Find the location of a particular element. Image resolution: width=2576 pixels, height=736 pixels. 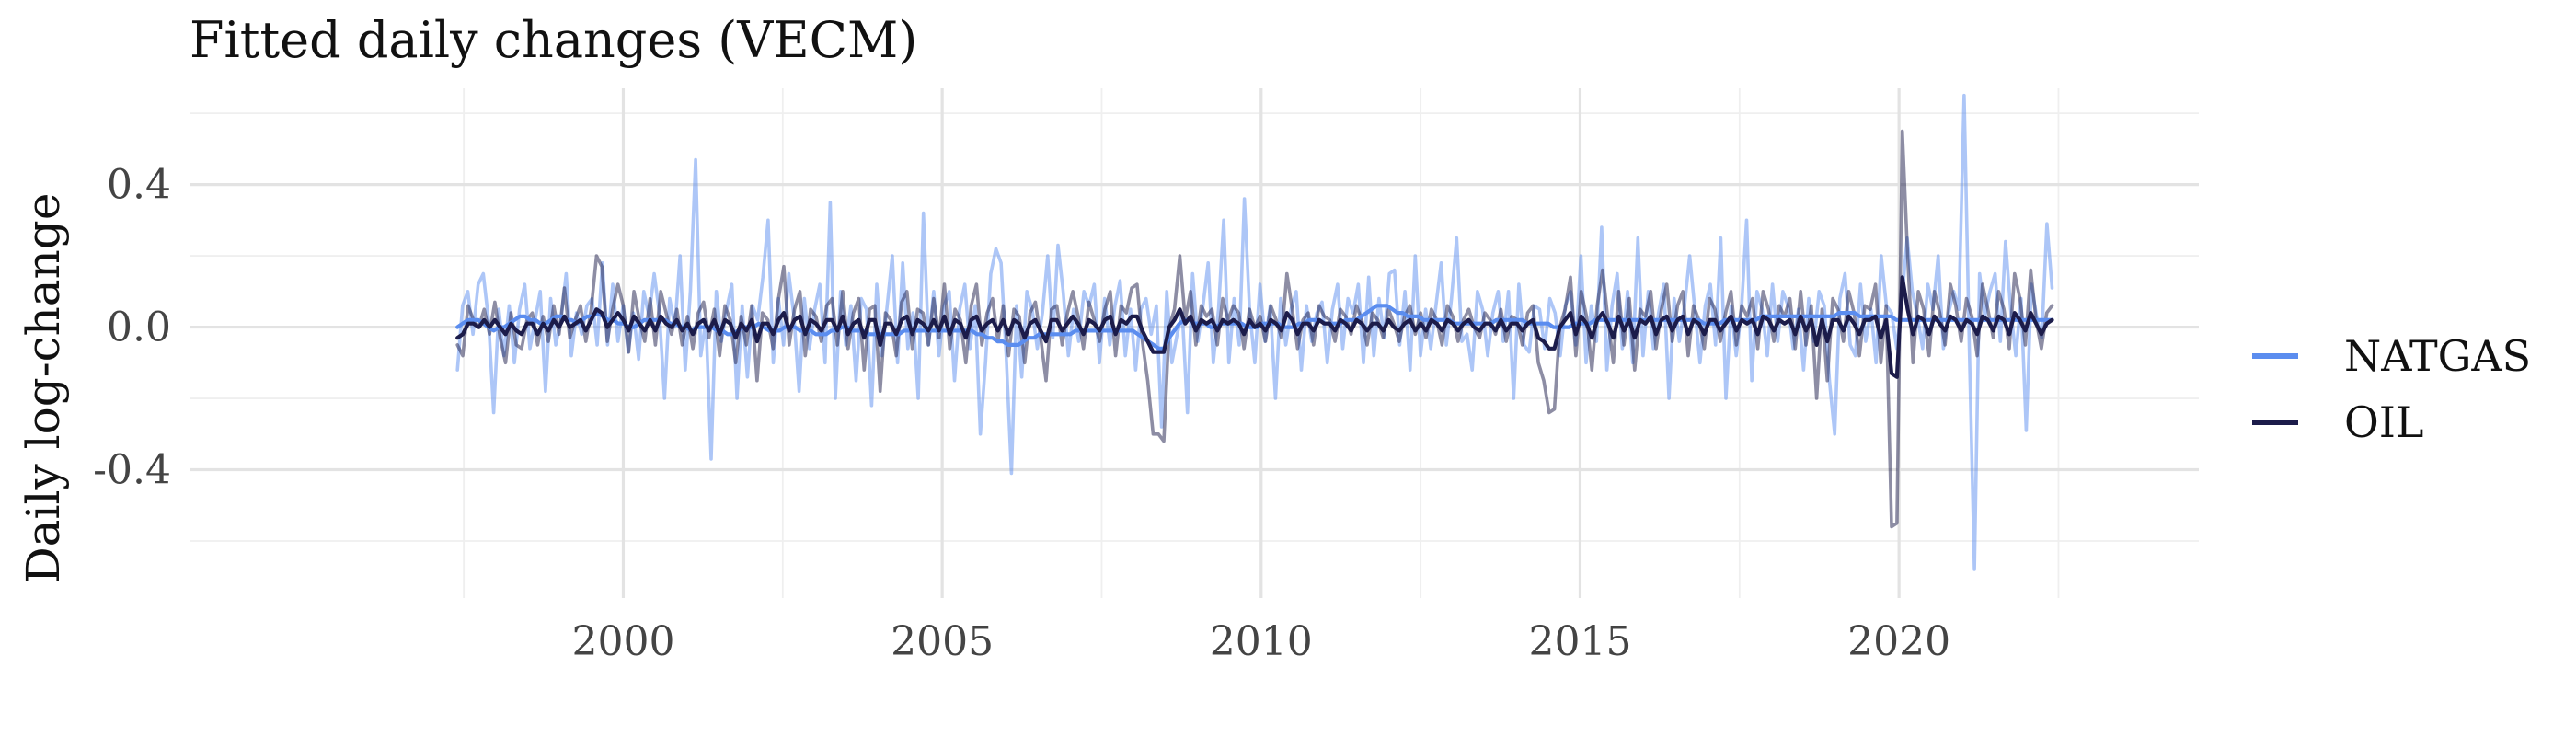

x-tick-label: 2005 is located at coordinates (942, 641).